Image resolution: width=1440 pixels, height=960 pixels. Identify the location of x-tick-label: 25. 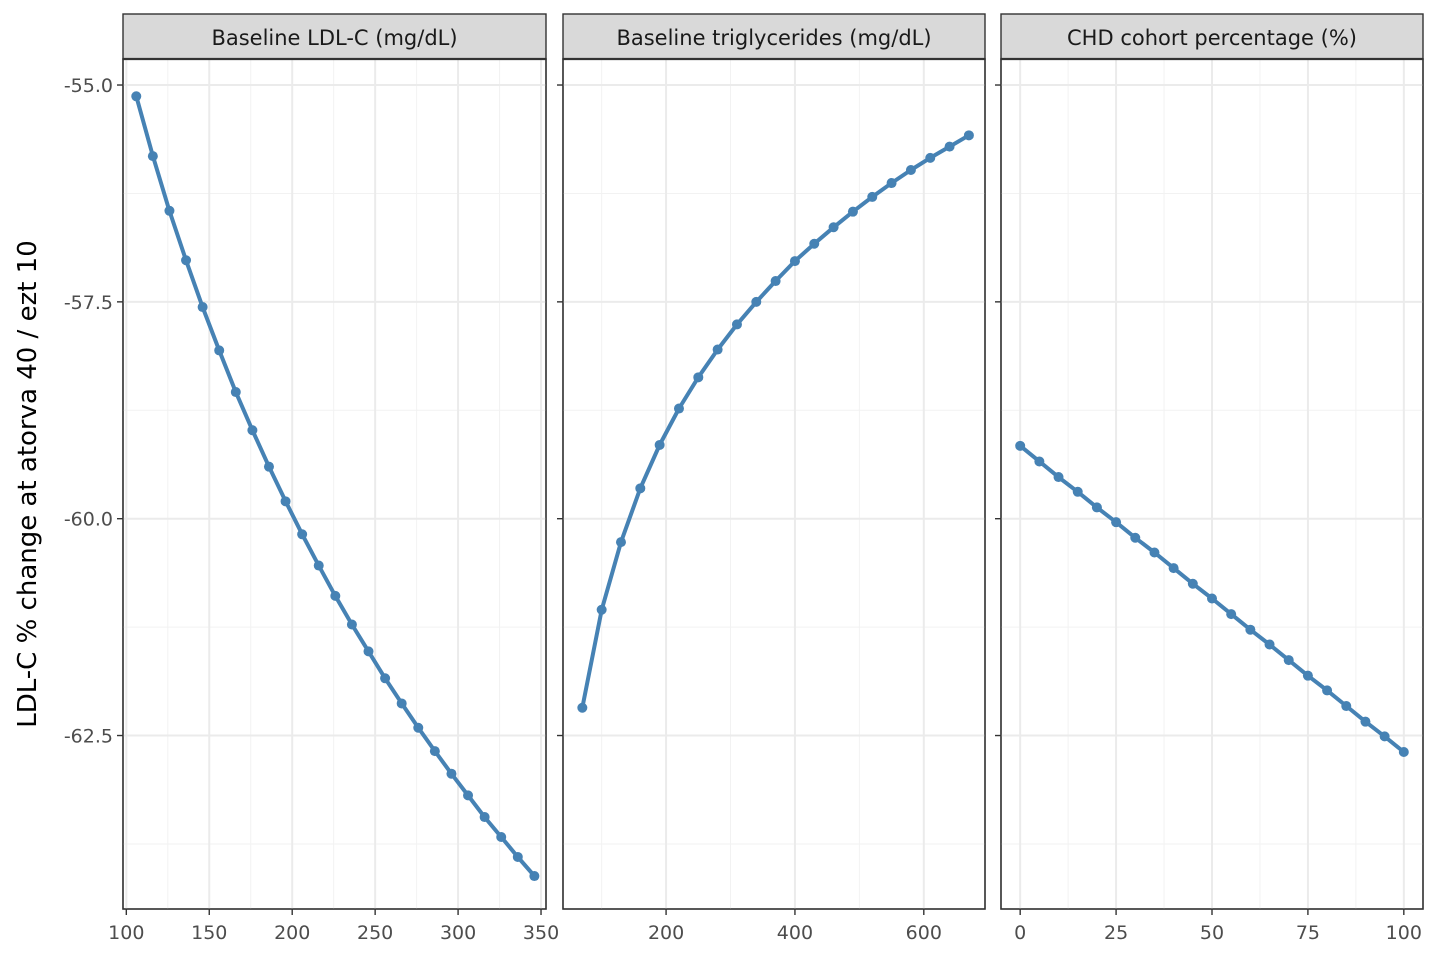
(1116, 933).